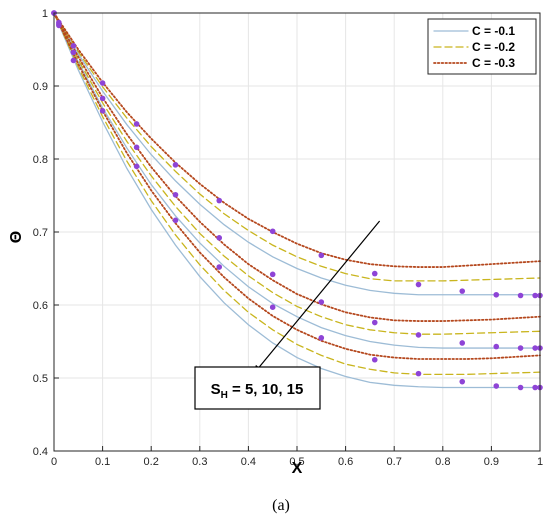 This screenshot has width=550, height=529. I want to click on x-tick-label: 0.2, so click(151, 462).